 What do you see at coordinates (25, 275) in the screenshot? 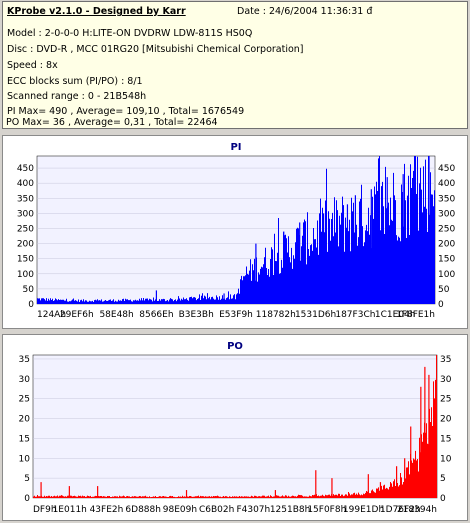
I see `y-tick-label-left: 100` at bounding box center [25, 275].